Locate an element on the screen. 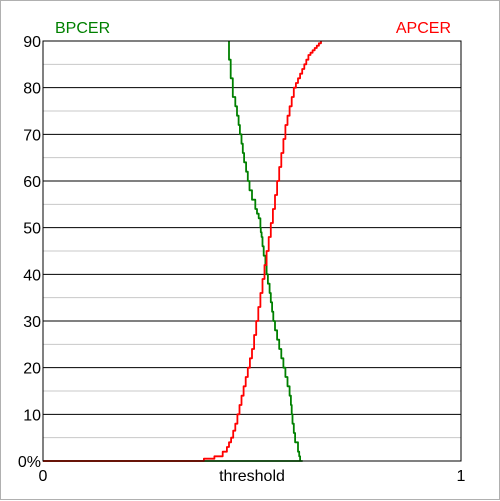  x-tick-label: 0 is located at coordinates (43, 476).